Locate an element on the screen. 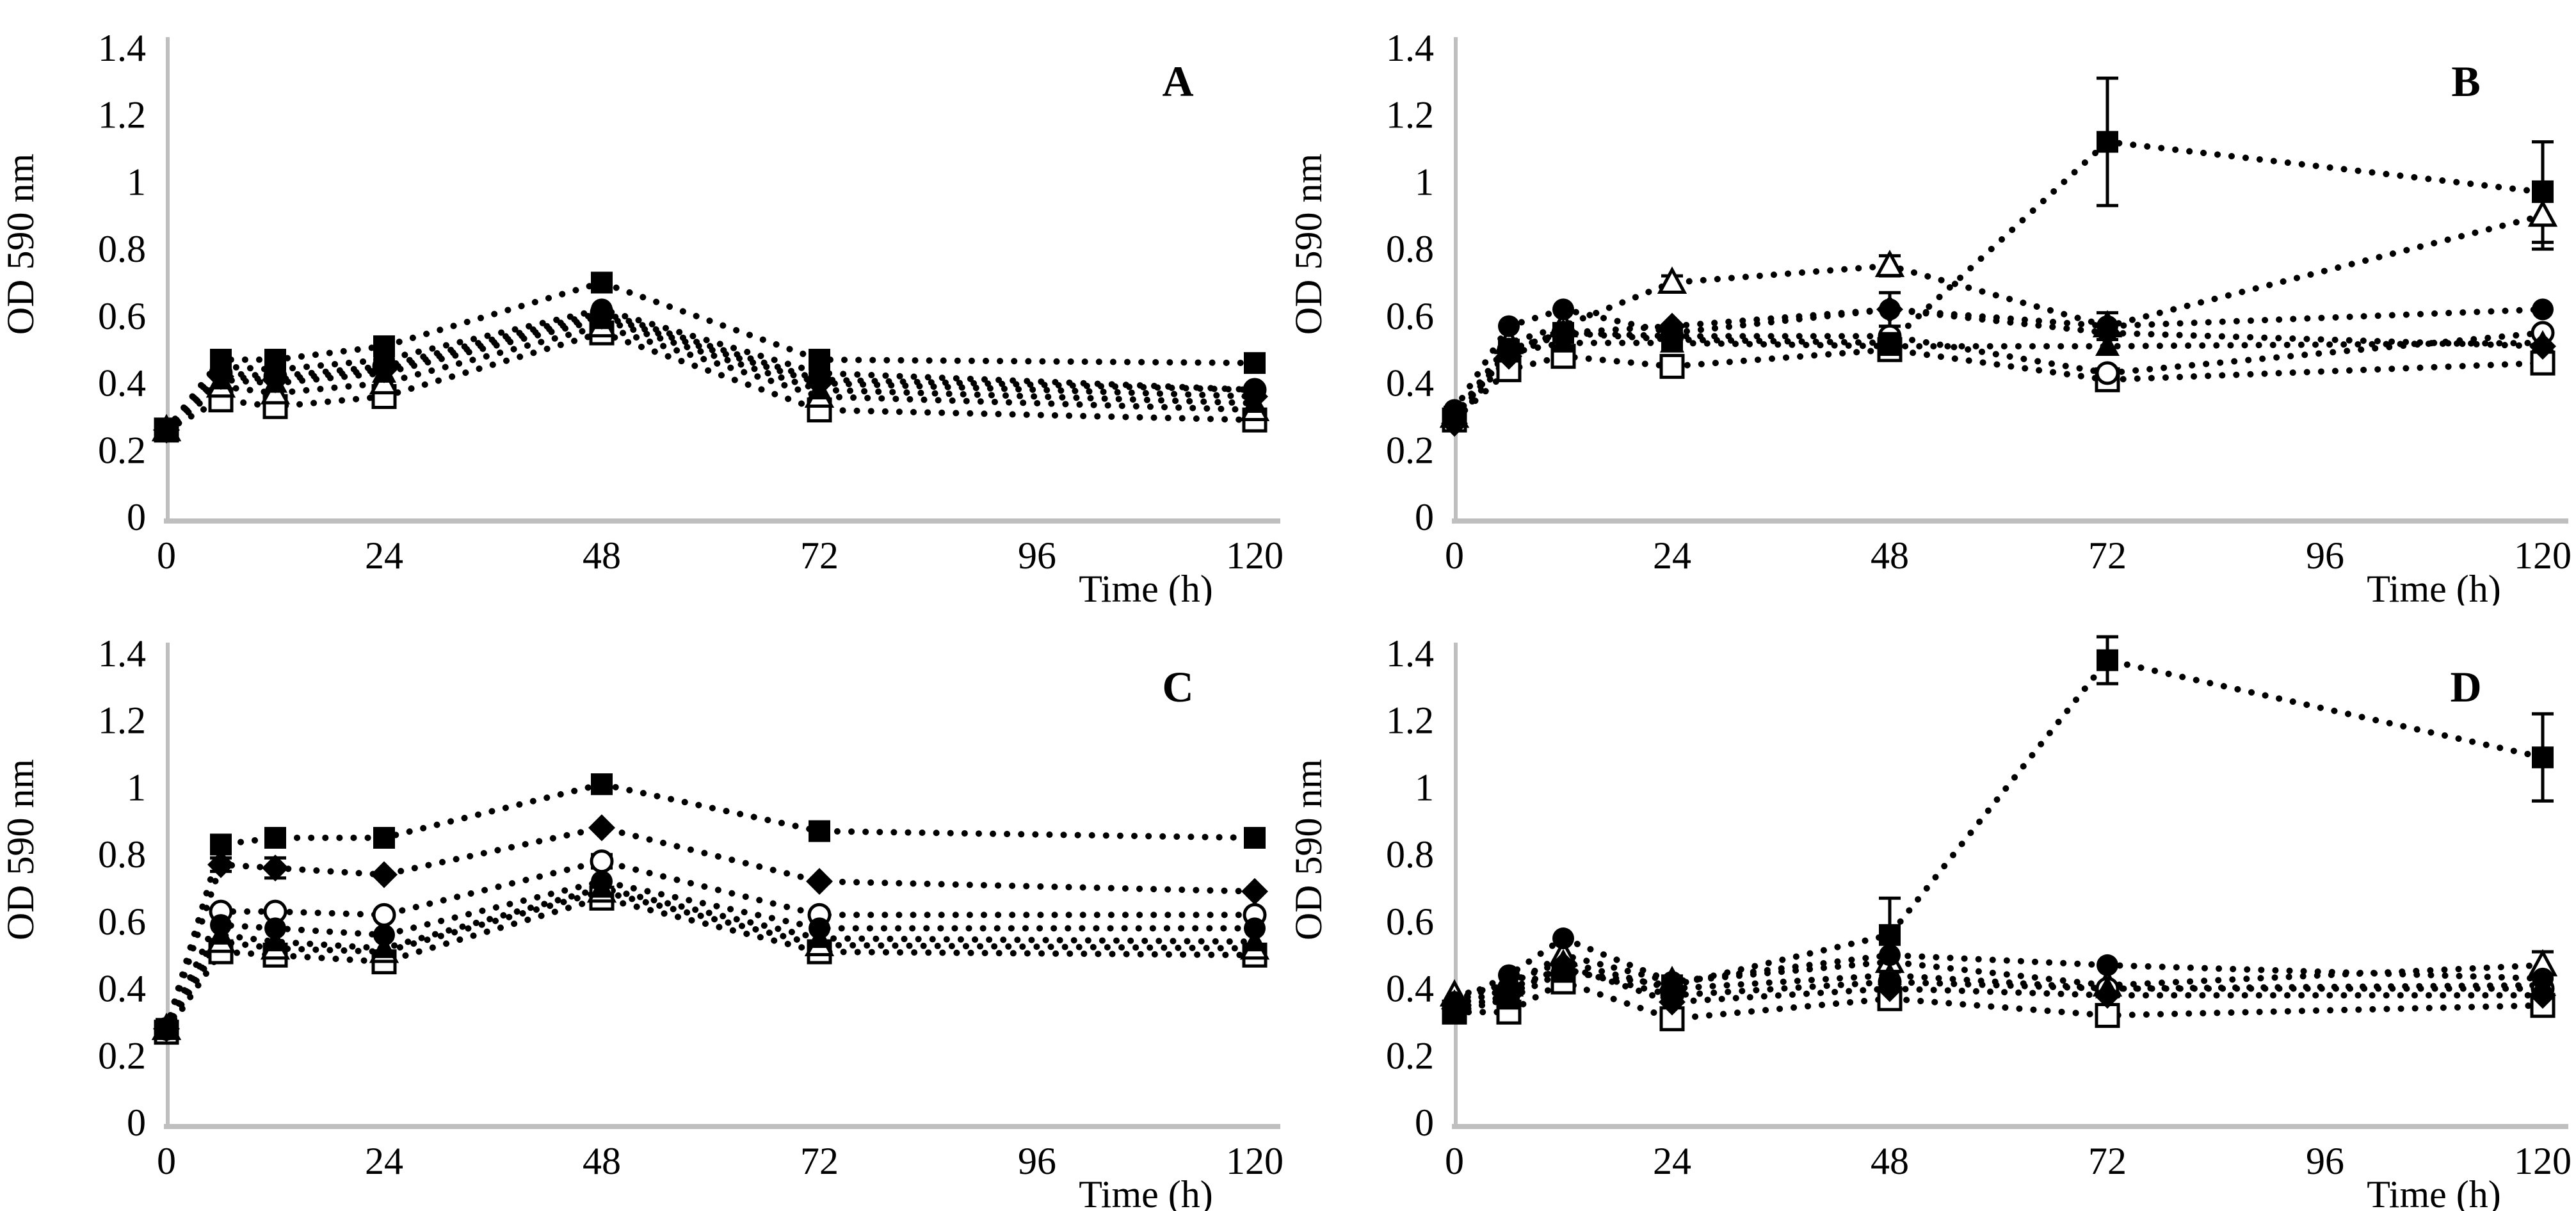 This screenshot has height=1211, width=2576. y-tick-label: 0.8 is located at coordinates (1410, 249).